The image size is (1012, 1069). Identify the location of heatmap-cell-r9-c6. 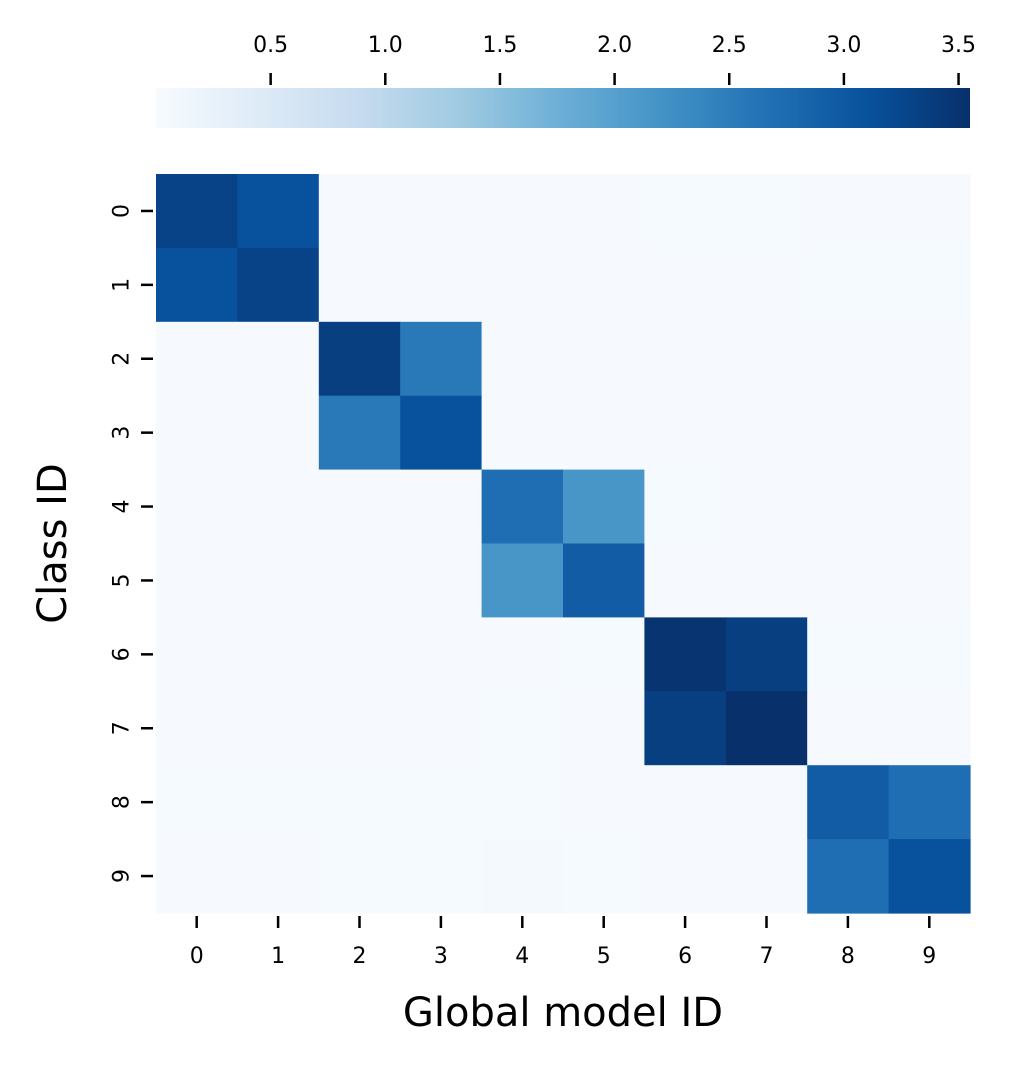
(685, 876).